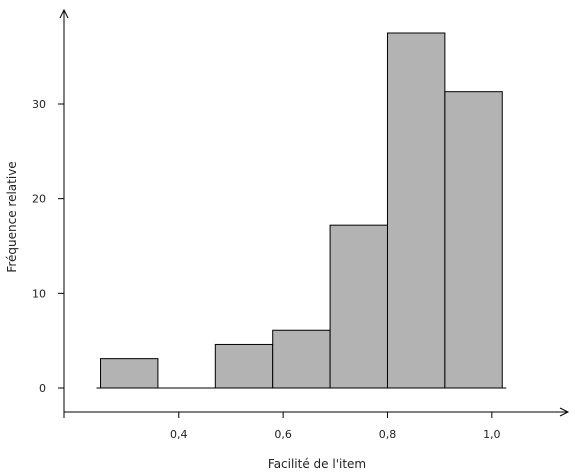 The width and height of the screenshot is (575, 476). I want to click on y-axis-arrow-icon, so click(64, 13).